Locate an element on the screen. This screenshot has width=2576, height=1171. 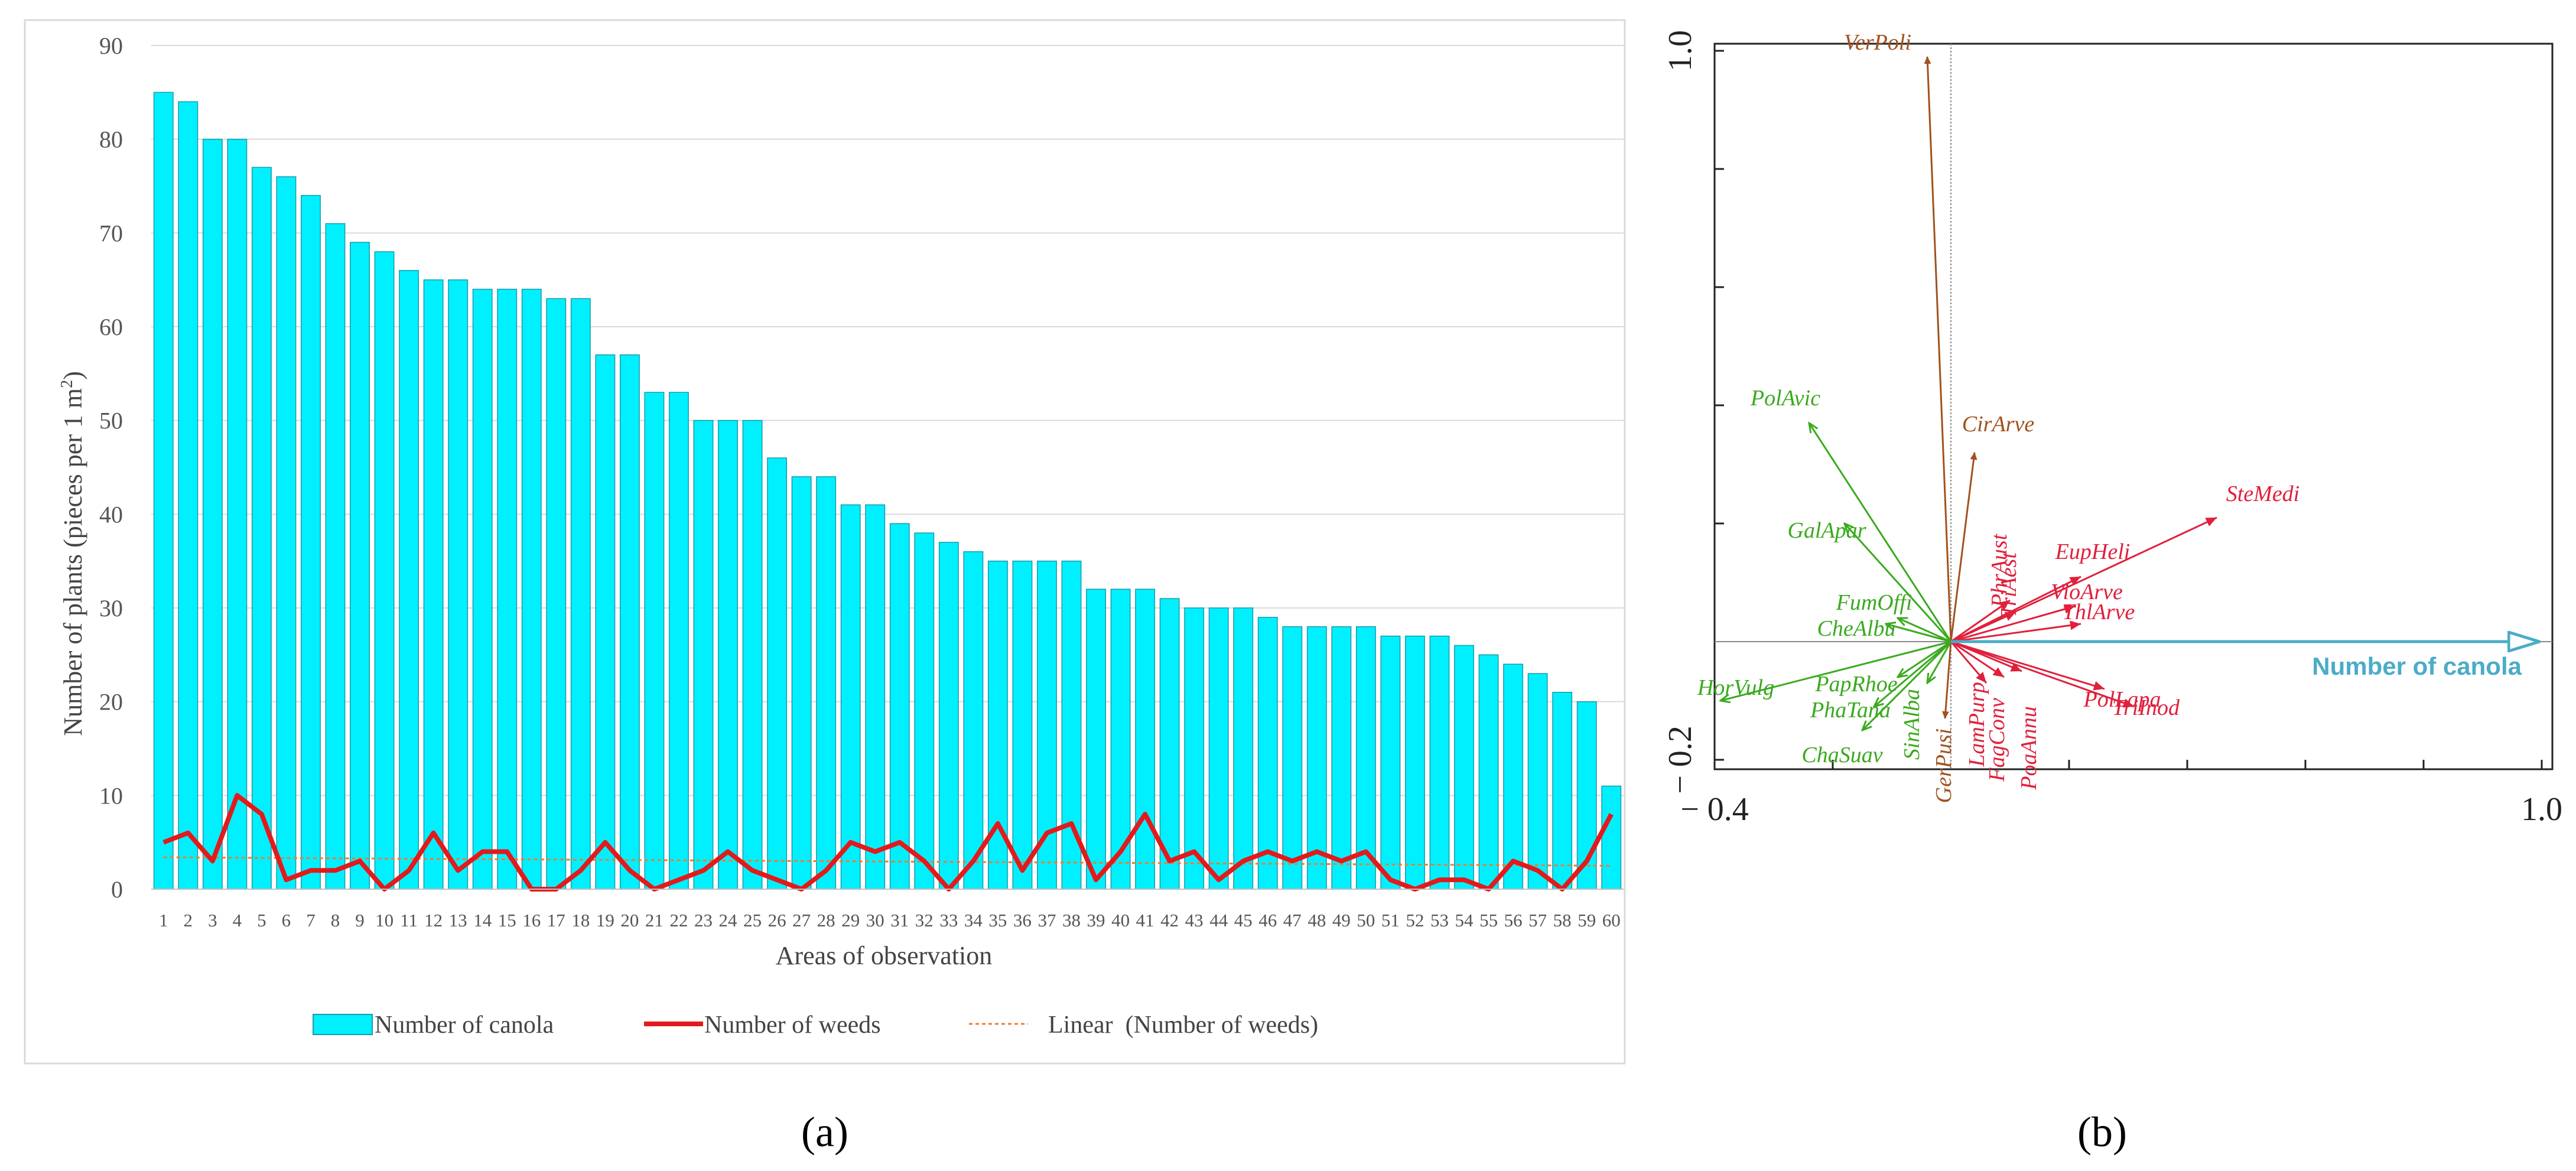
a-x-tick-label: 43 is located at coordinates (1195, 920).